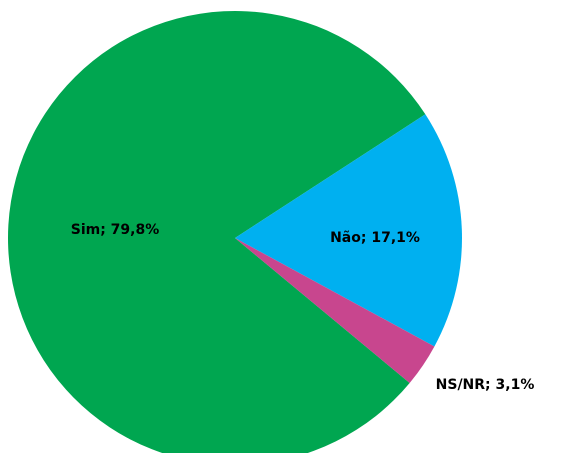  I want to click on data-label: Sim; 79,8%, so click(115, 230).